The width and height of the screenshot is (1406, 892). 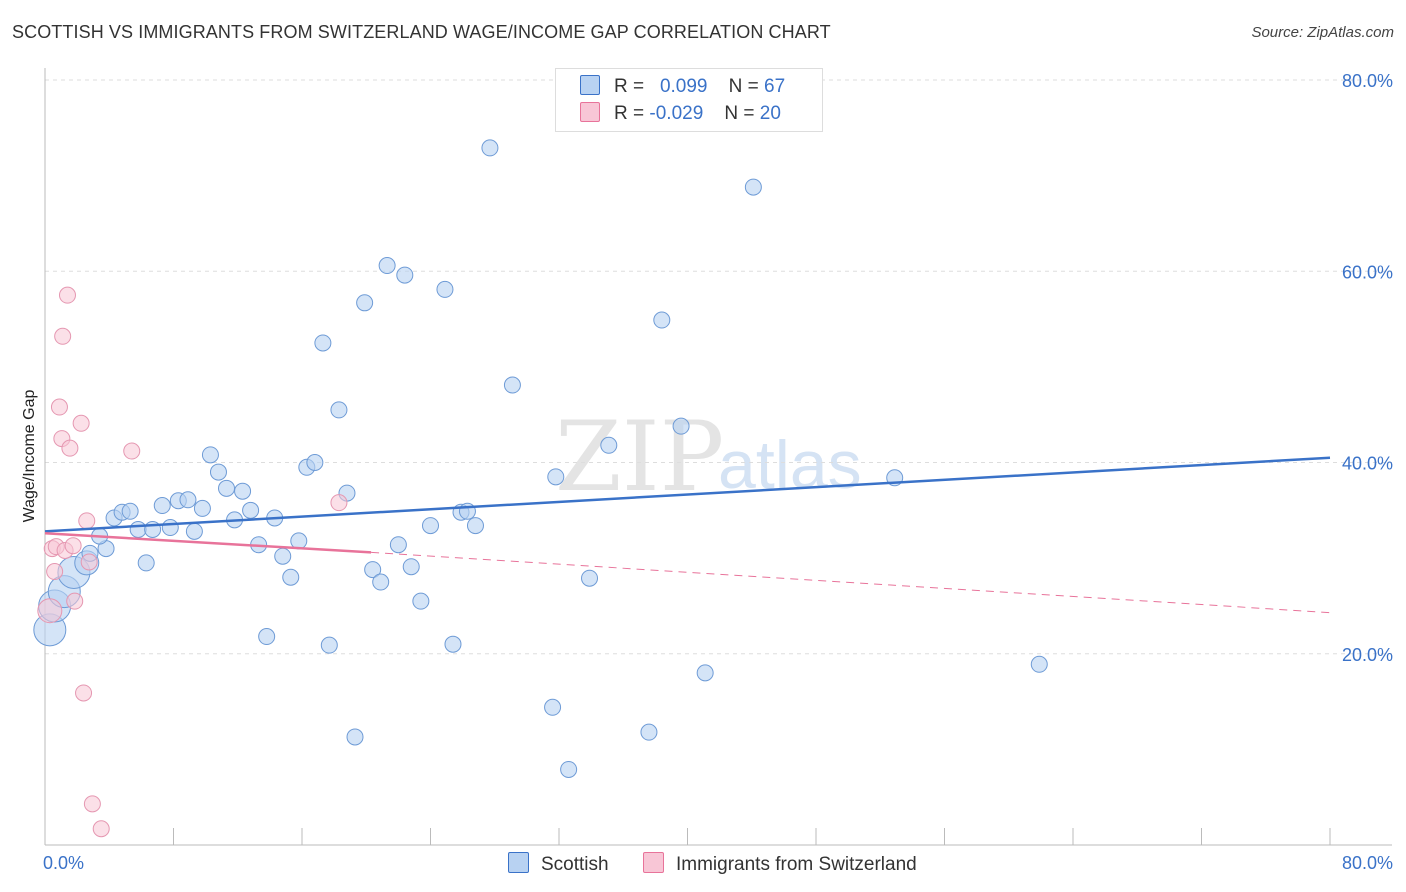 What do you see at coordinates (518, 862) in the screenshot?
I see `scottish-legend-swatch-icon` at bounding box center [518, 862].